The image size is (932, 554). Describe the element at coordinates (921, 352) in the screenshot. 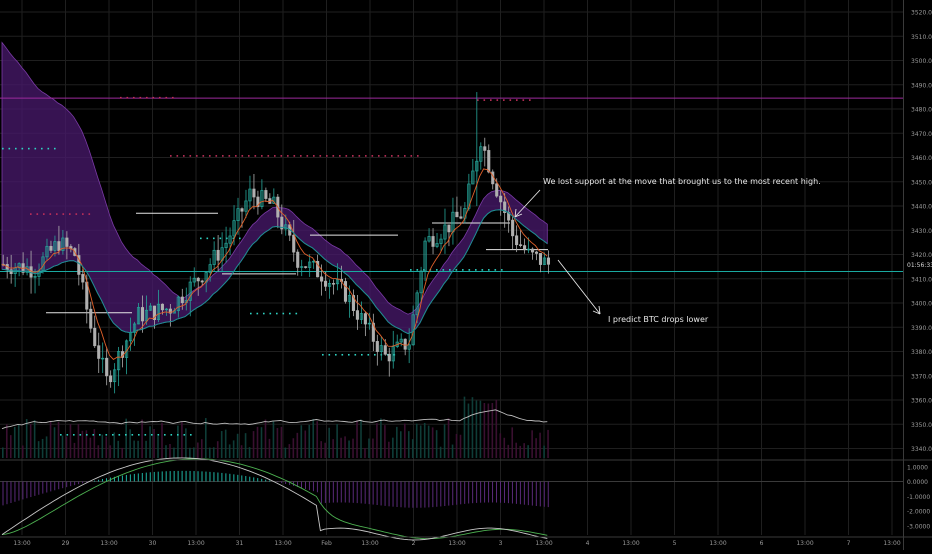

I see `price-tick-label: 3380.0` at that location.